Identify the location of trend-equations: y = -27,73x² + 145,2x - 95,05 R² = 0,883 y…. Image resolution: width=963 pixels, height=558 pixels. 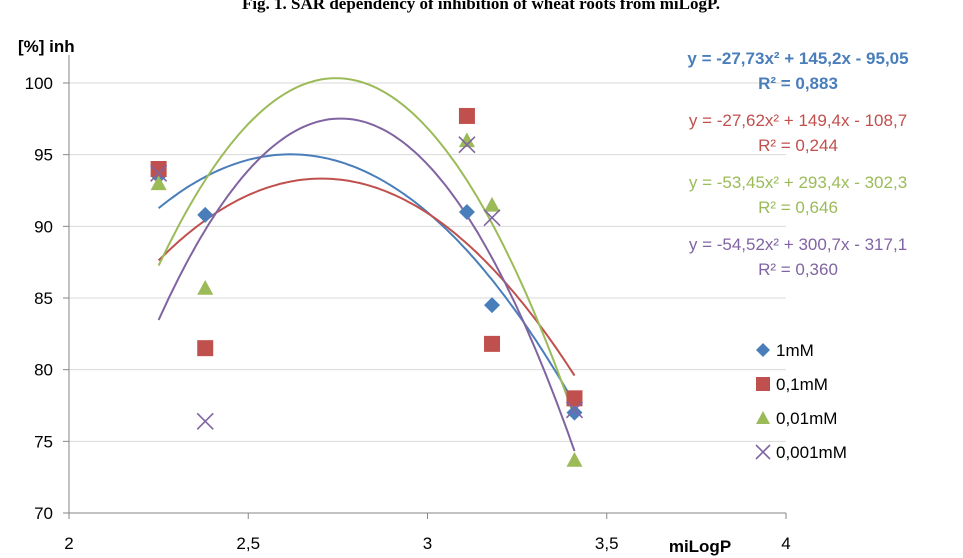
(797, 164).